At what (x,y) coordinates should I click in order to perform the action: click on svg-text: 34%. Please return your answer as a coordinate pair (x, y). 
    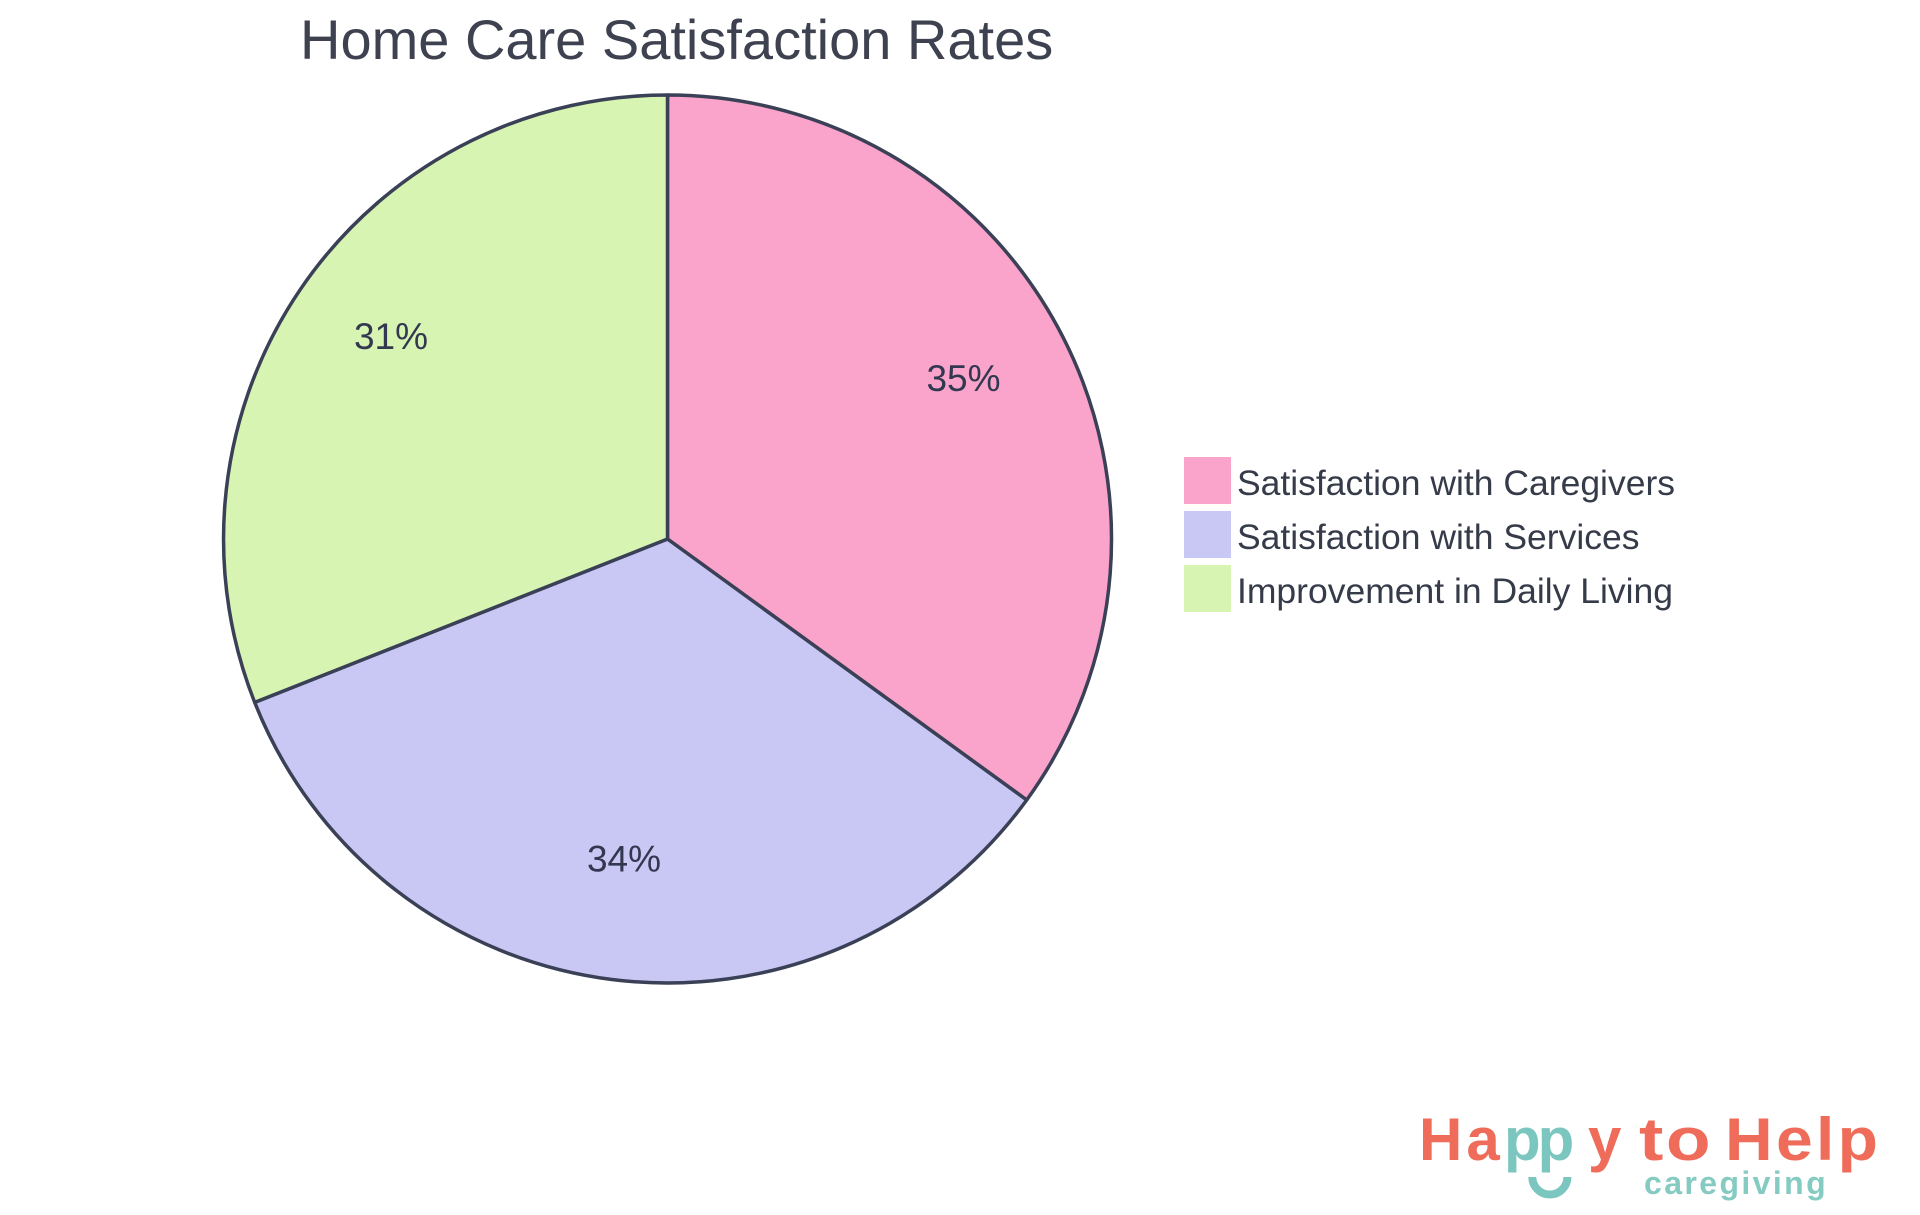
    Looking at the image, I should click on (624, 859).